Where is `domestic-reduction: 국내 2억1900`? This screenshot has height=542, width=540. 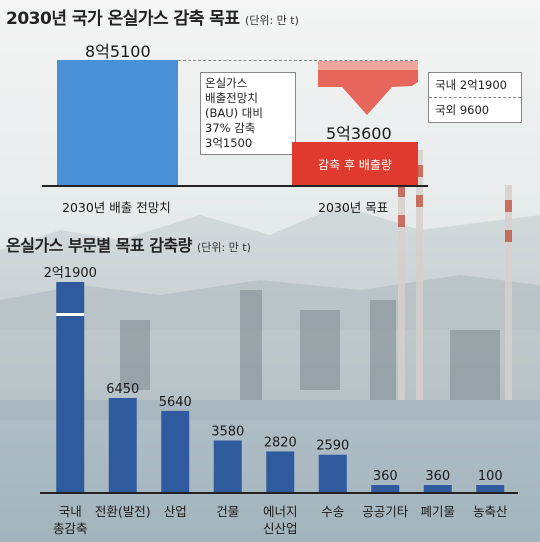 domestic-reduction: 국내 2억1900 is located at coordinates (471, 85).